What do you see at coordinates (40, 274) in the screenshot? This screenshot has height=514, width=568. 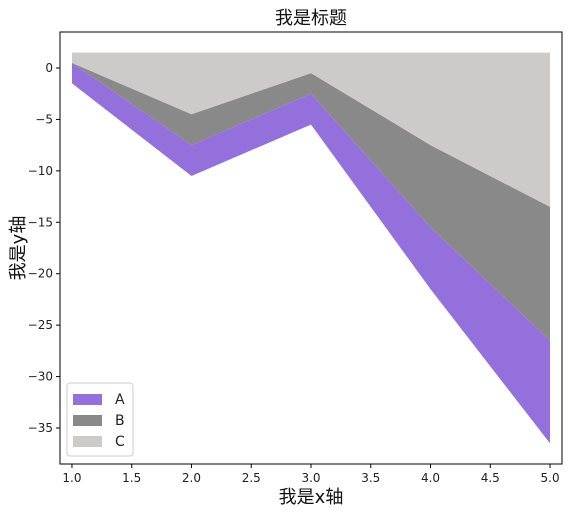 I see `y-tick-label: −20` at bounding box center [40, 274].